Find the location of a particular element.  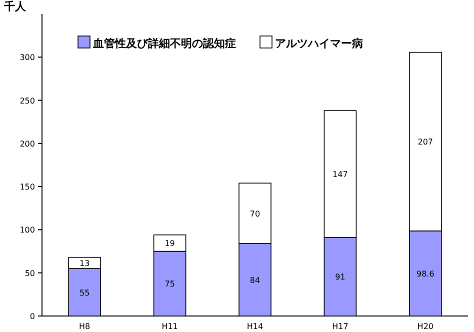

x-tick-label: H14 is located at coordinates (255, 326).